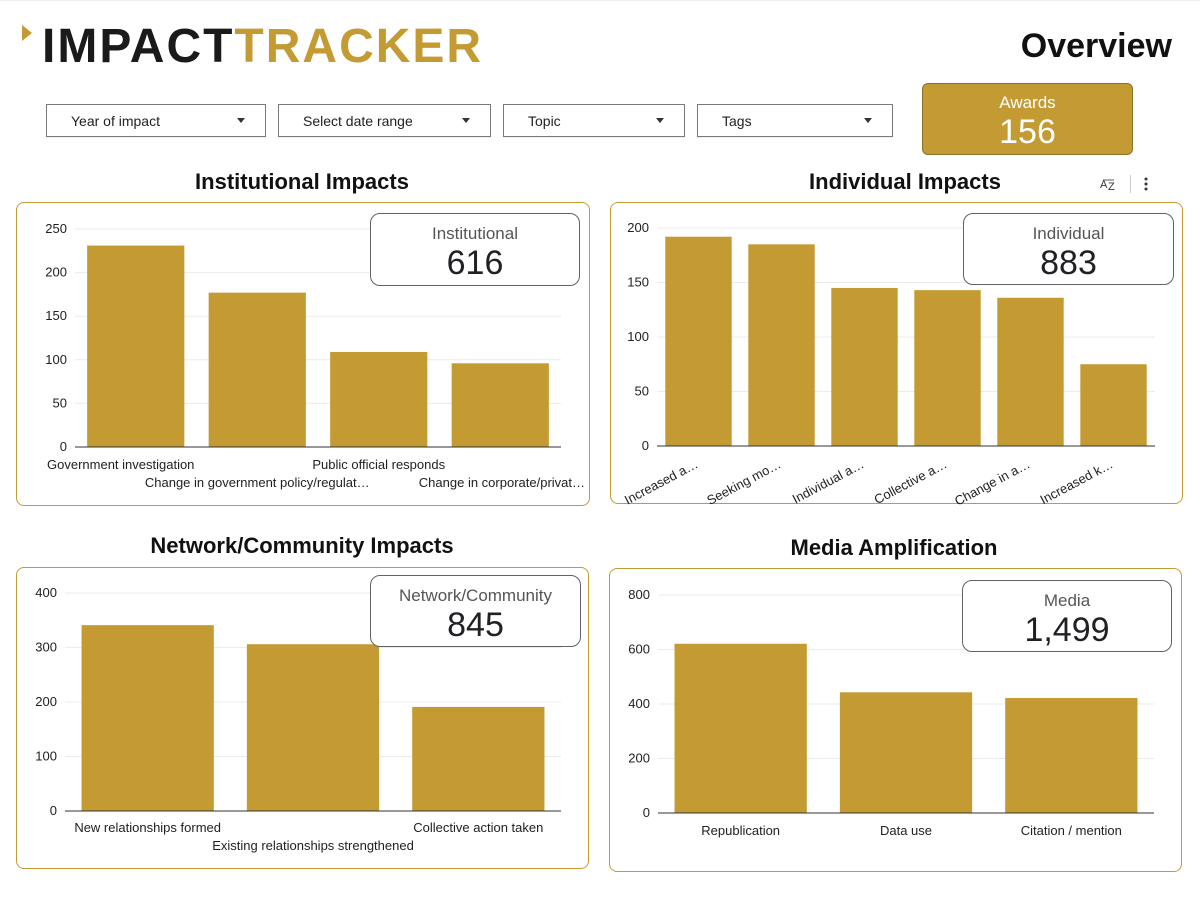 The width and height of the screenshot is (1200, 902). I want to click on filter-date-range: Select date range, so click(384, 120).